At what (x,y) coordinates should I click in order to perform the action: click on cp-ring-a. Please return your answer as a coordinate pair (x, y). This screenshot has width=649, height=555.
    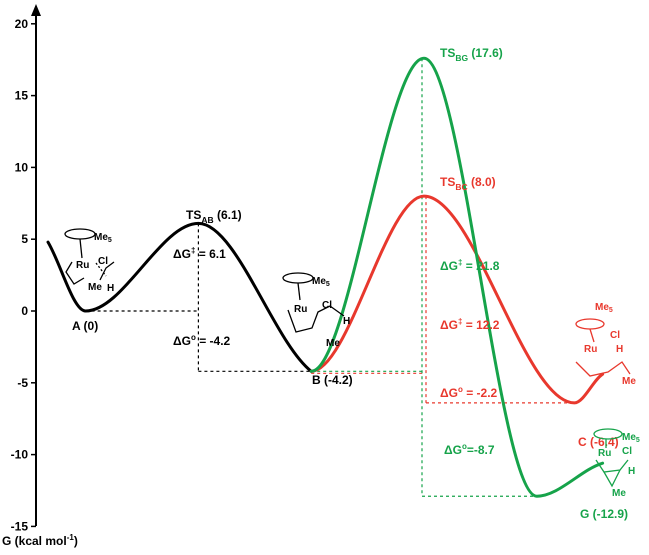
    Looking at the image, I should click on (80, 234).